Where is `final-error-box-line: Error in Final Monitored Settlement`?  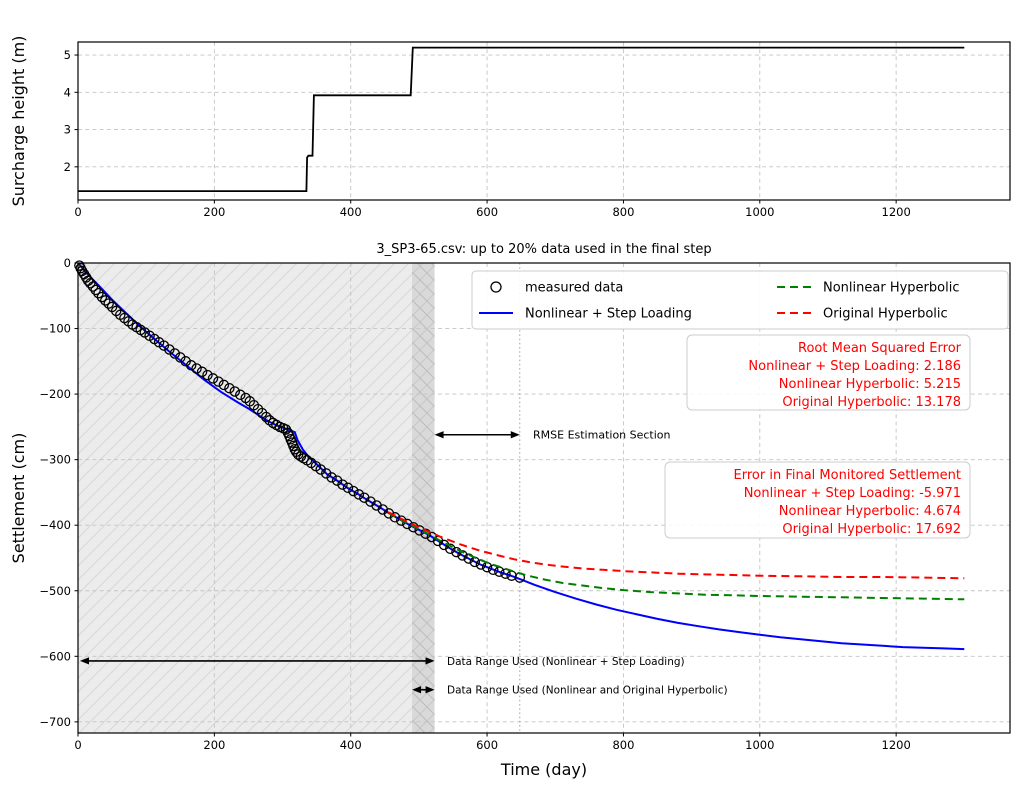
final-error-box-line: Error in Final Monitored Settlement is located at coordinates (847, 475).